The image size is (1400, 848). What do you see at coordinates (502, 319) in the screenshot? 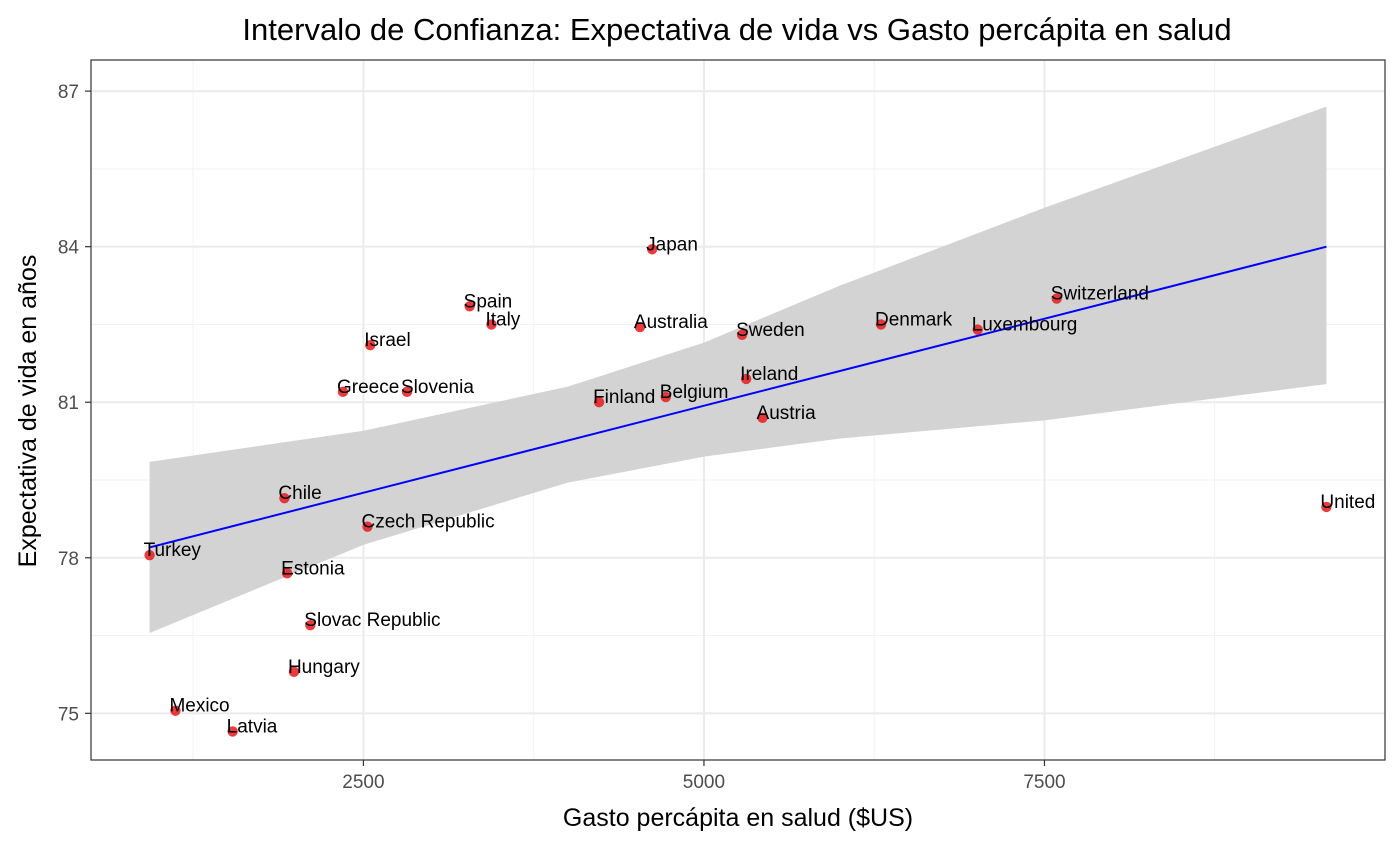
I see `point-label: Italy` at bounding box center [502, 319].